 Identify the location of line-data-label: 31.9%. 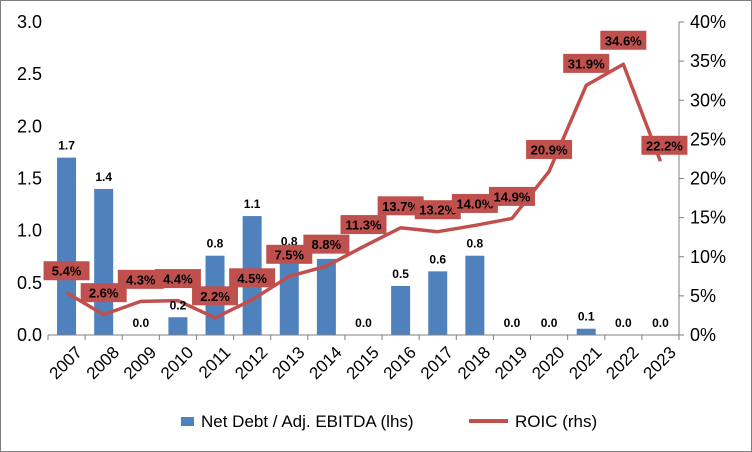
(586, 63).